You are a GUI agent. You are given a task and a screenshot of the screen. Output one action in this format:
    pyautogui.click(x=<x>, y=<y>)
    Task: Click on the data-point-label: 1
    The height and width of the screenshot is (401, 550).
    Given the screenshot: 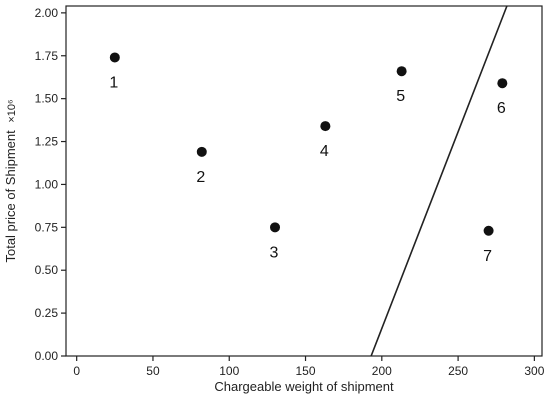 What is the action you would take?
    pyautogui.click(x=113, y=82)
    